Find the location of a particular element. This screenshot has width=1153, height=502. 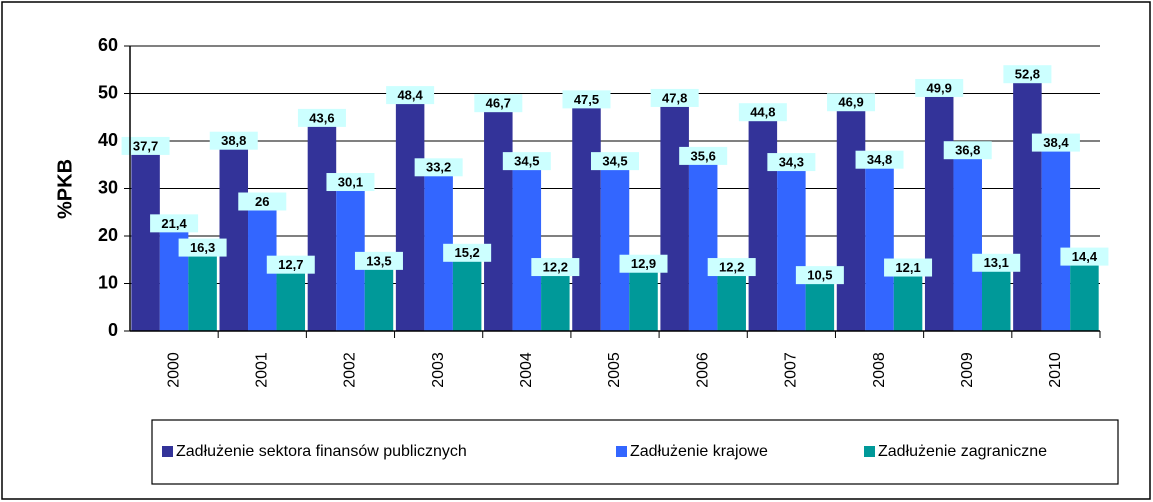

legend-label: Zadłużenie zagraniczne is located at coordinates (962, 451).